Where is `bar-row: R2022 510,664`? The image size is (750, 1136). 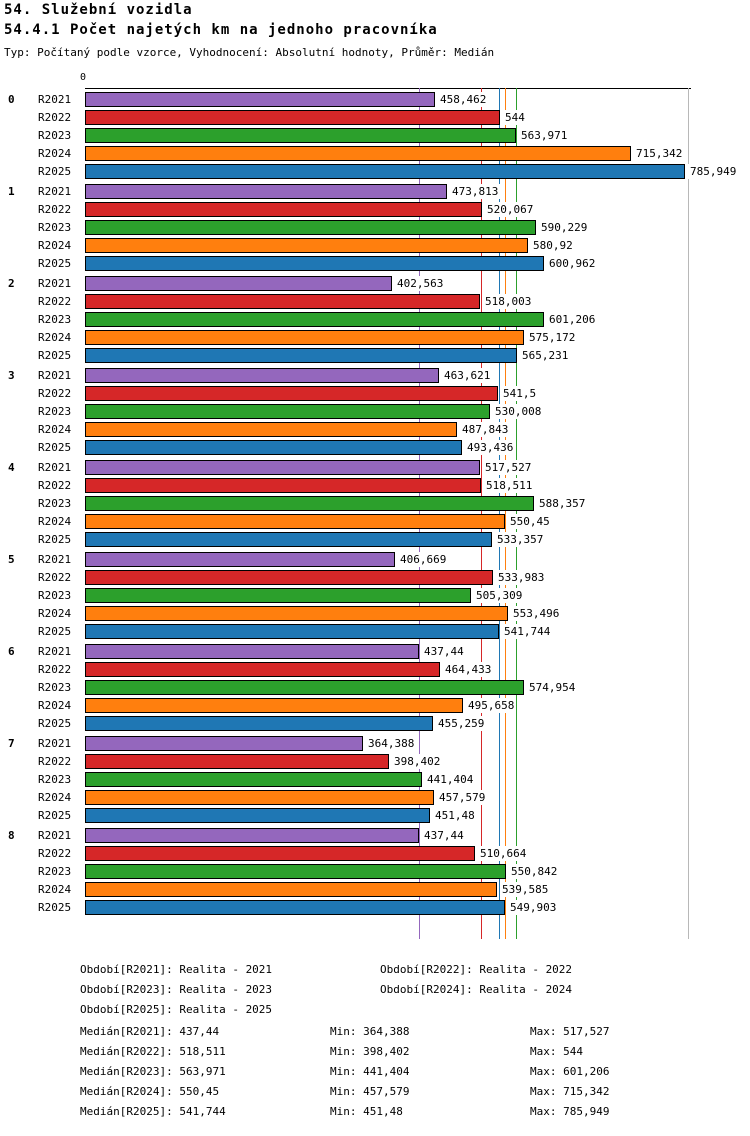 bar-row: R2022 510,664 is located at coordinates (375, 853).